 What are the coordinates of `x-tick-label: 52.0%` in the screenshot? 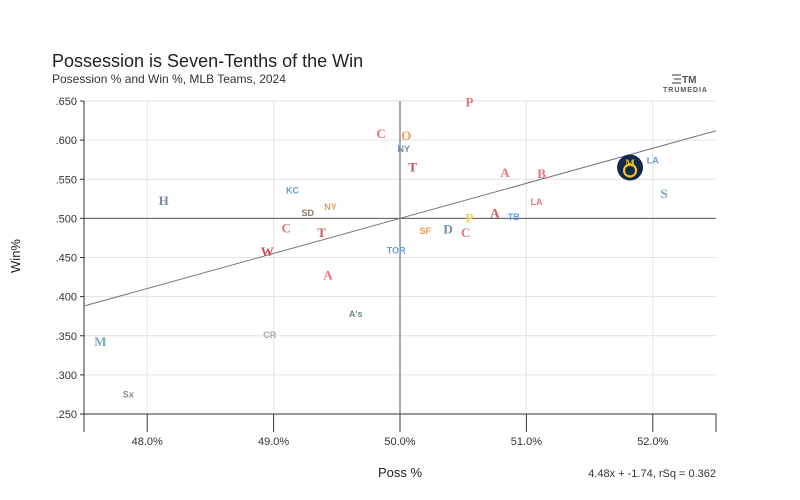 It's located at (652, 442).